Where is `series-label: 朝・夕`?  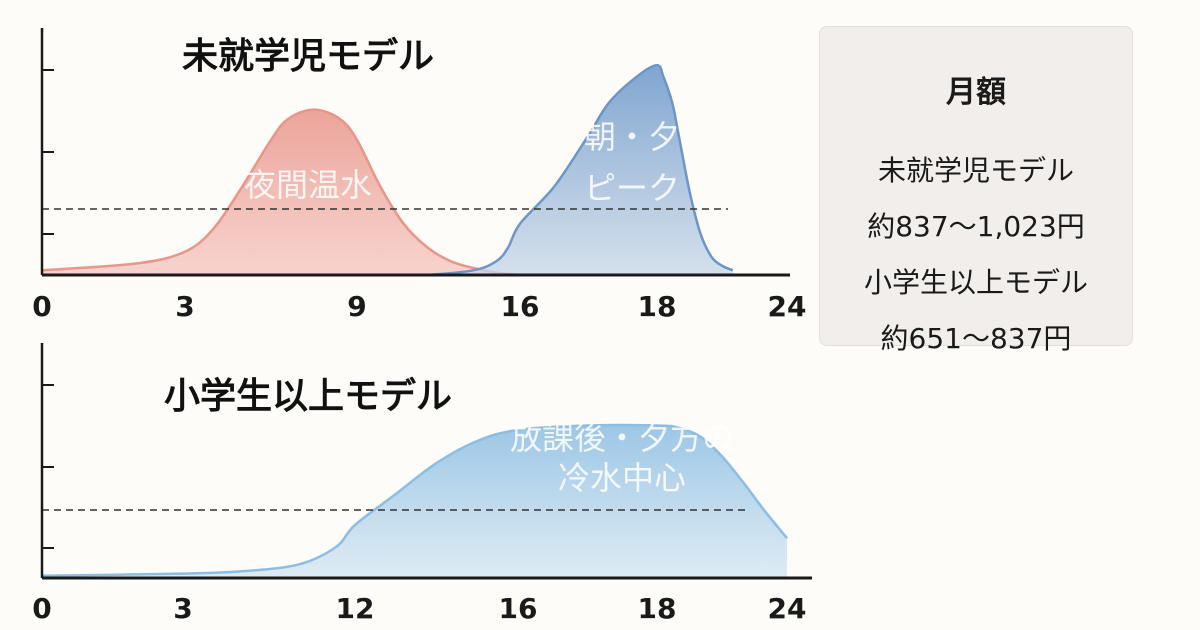
series-label: 朝・夕 is located at coordinates (632, 137).